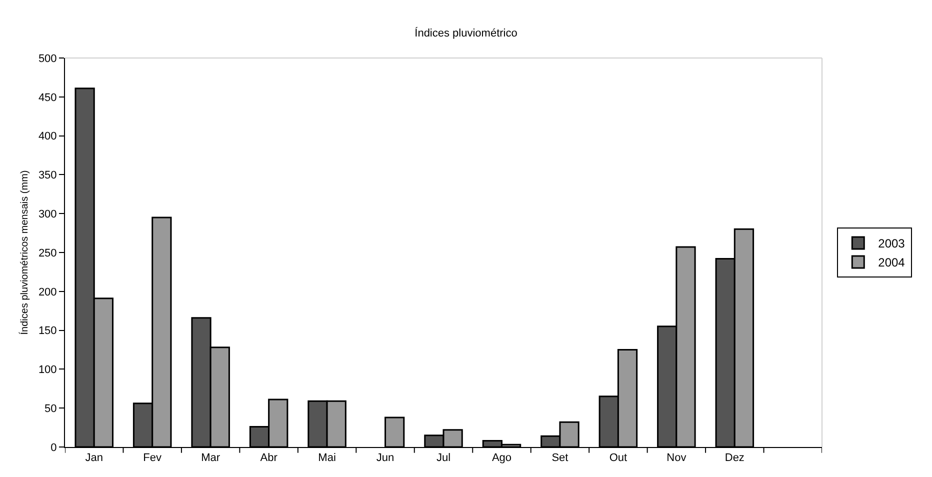 The width and height of the screenshot is (932, 477). What do you see at coordinates (47, 98) in the screenshot?
I see `y-tick-label: 450` at bounding box center [47, 98].